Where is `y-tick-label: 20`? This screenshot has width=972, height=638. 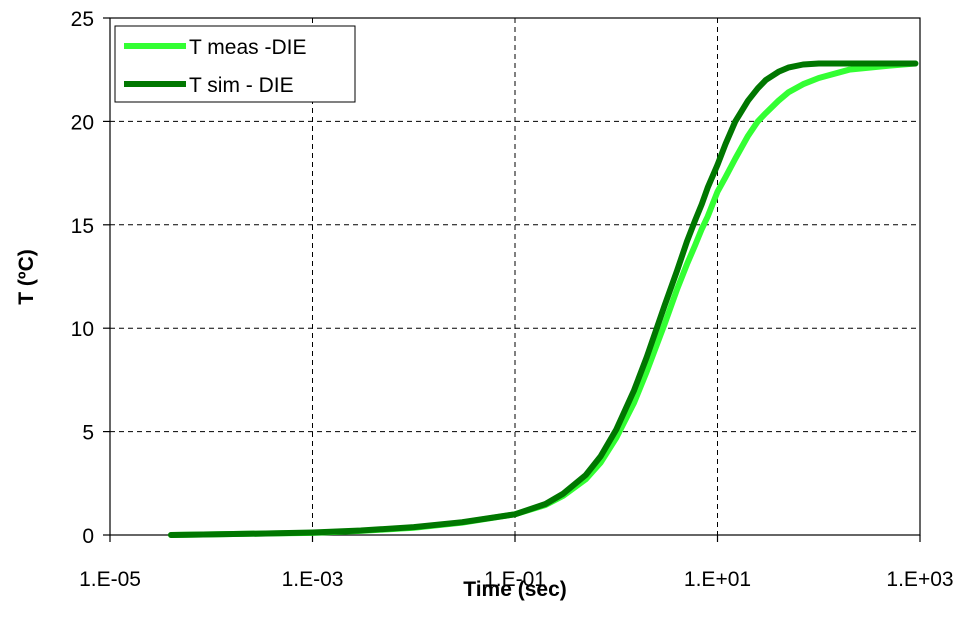 y-tick-label: 20 is located at coordinates (82, 122).